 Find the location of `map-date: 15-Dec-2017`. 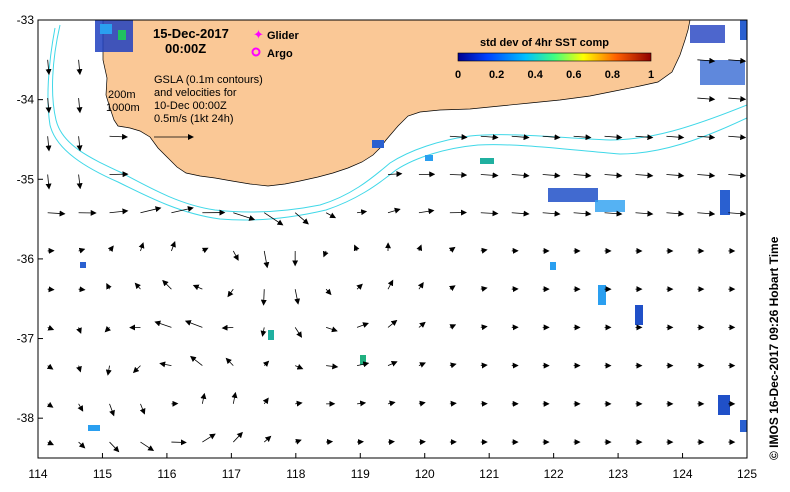

map-date: 15-Dec-2017 is located at coordinates (191, 33).